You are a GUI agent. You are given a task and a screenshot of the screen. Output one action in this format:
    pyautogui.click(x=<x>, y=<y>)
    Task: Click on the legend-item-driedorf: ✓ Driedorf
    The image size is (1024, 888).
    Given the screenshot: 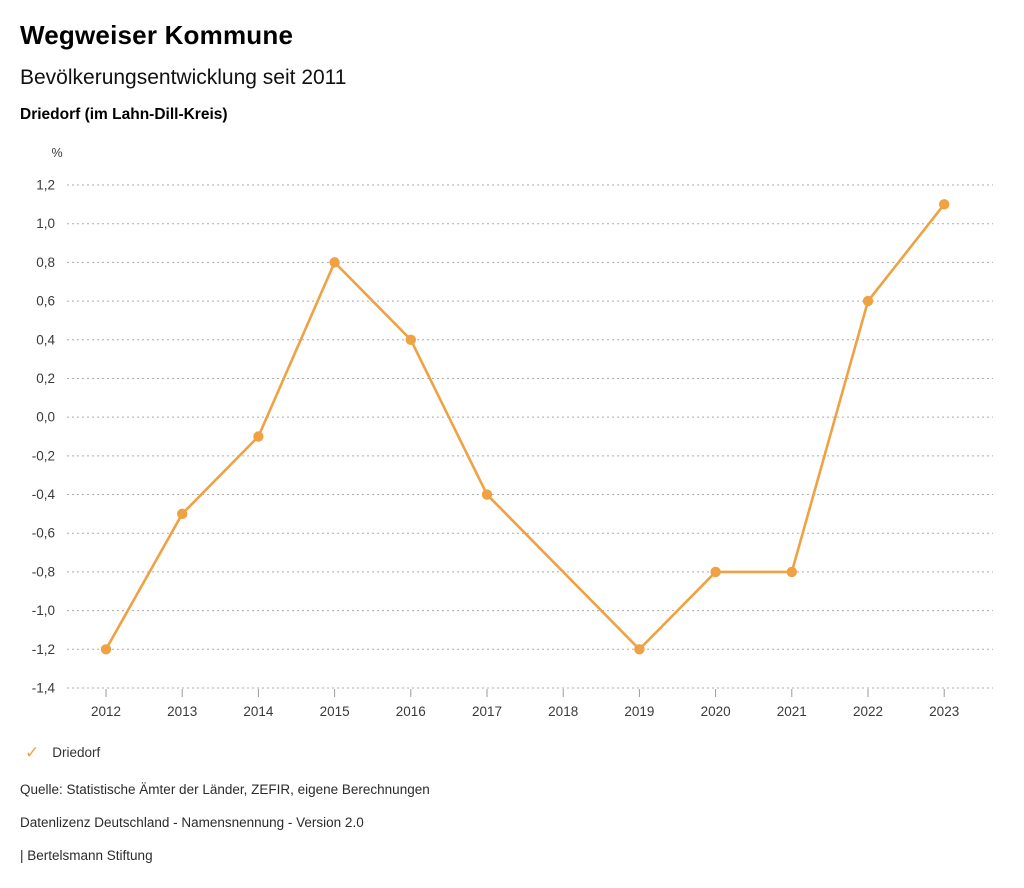 What is the action you would take?
    pyautogui.click(x=62, y=752)
    